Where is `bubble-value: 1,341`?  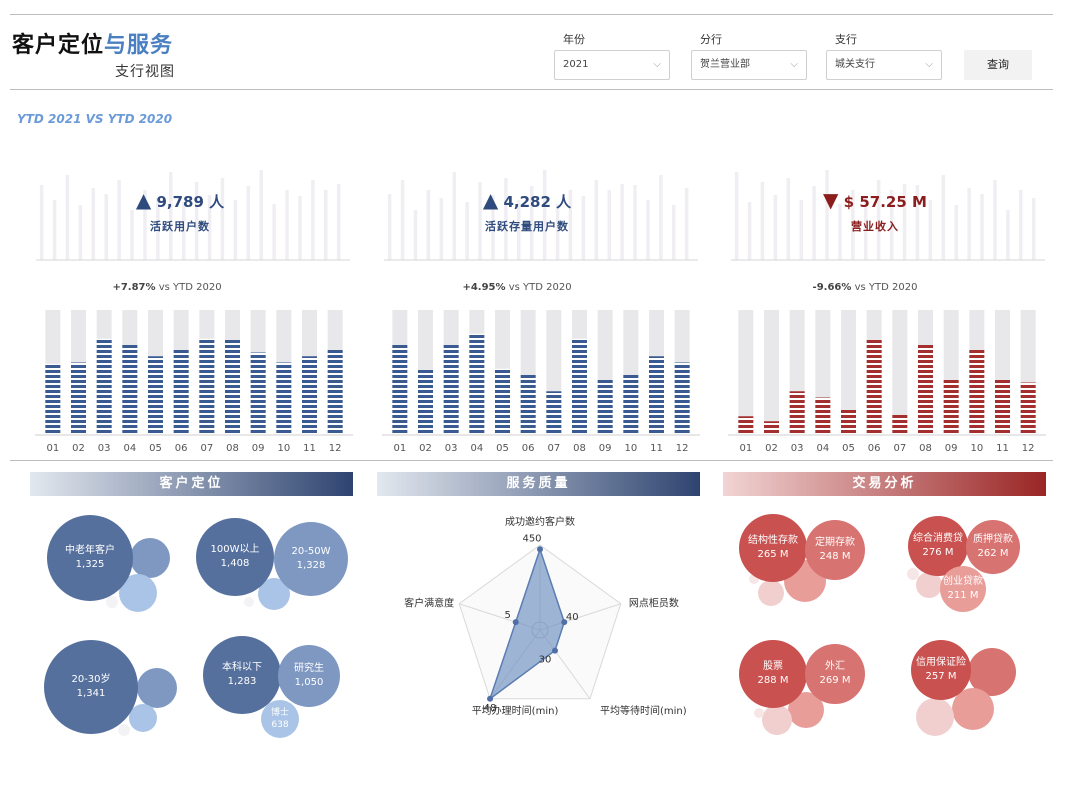
bubble-value: 1,341 is located at coordinates (91, 693).